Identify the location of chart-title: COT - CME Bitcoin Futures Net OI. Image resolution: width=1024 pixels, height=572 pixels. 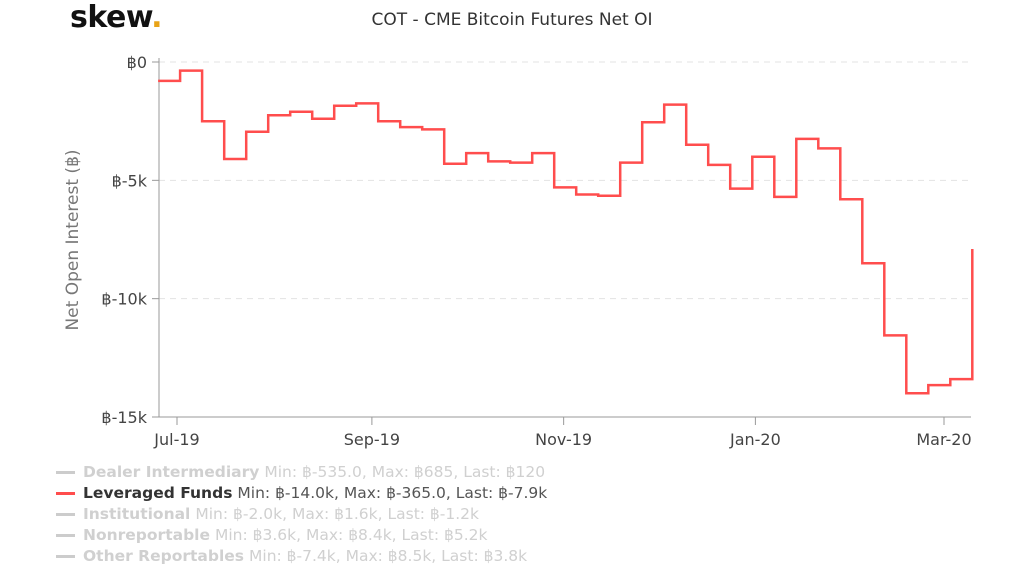
(512, 20).